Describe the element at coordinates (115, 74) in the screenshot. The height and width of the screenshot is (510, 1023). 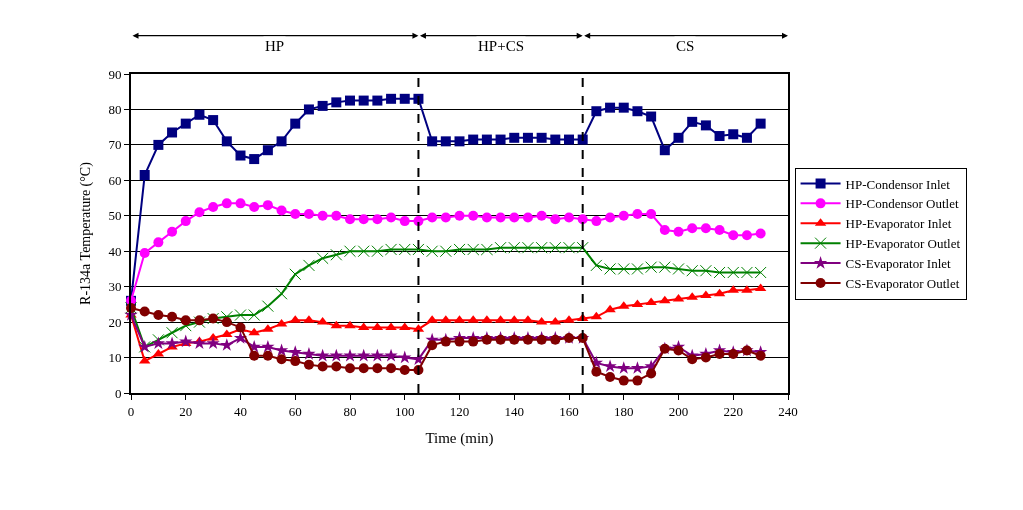
I see `y-tick-label: 90` at that location.